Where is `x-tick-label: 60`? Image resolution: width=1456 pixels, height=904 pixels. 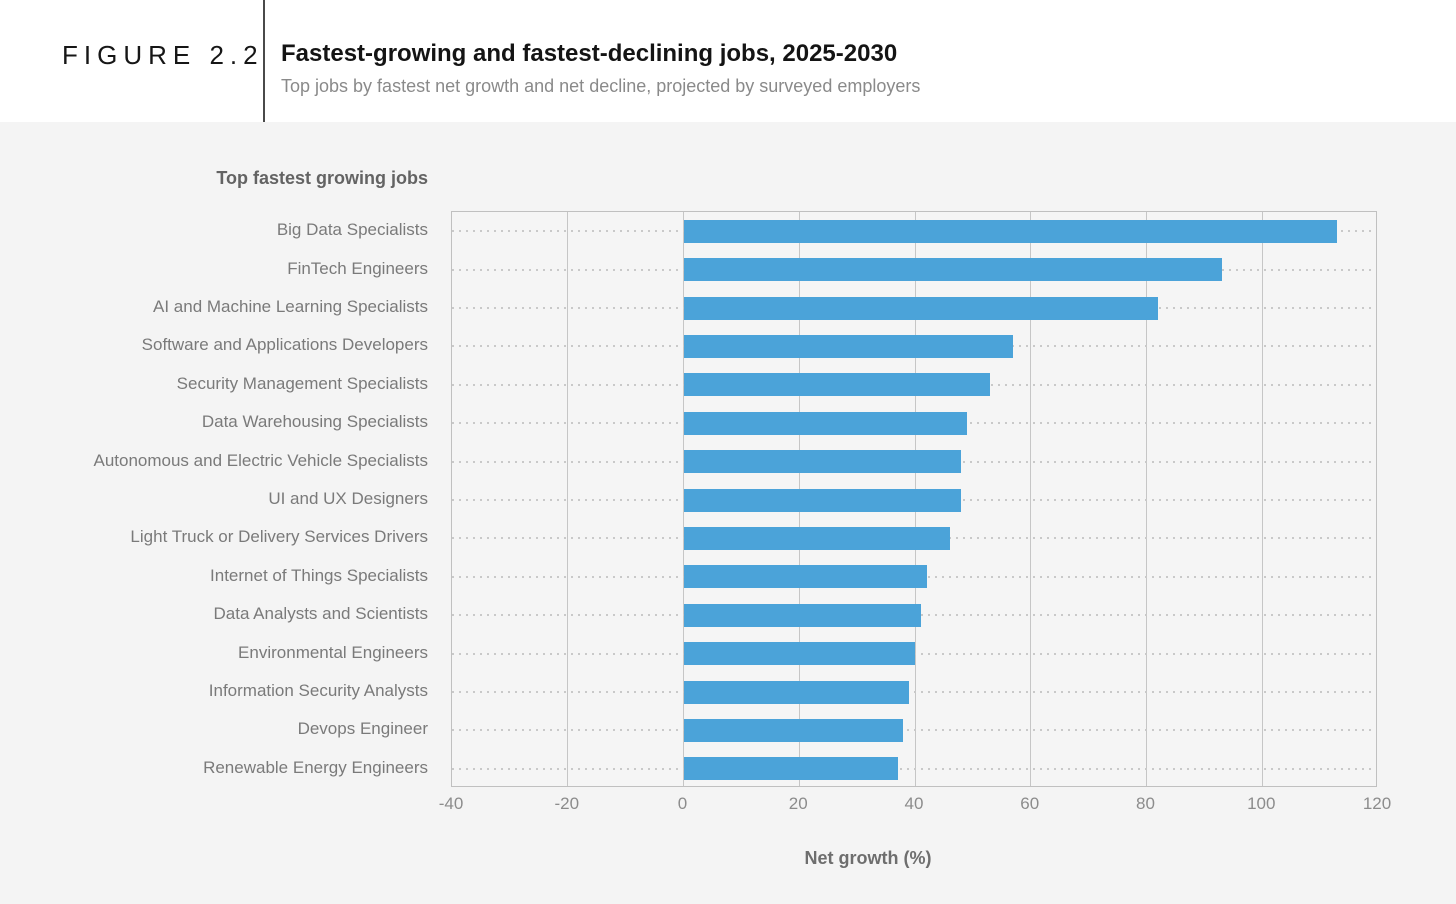 x-tick-label: 60 is located at coordinates (1030, 803).